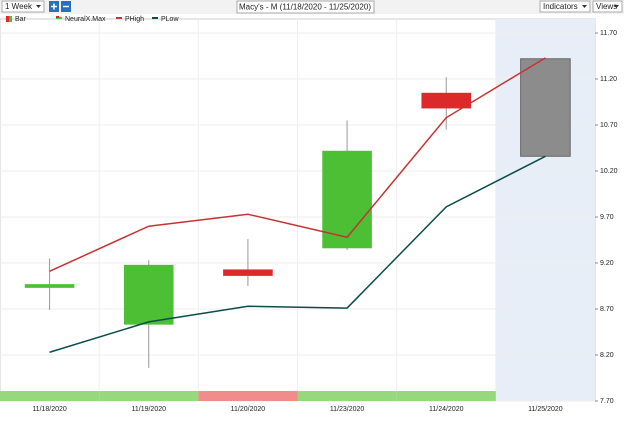 Image resolution: width=624 pixels, height=423 pixels. I want to click on period-label: 1 Week, so click(19, 6).